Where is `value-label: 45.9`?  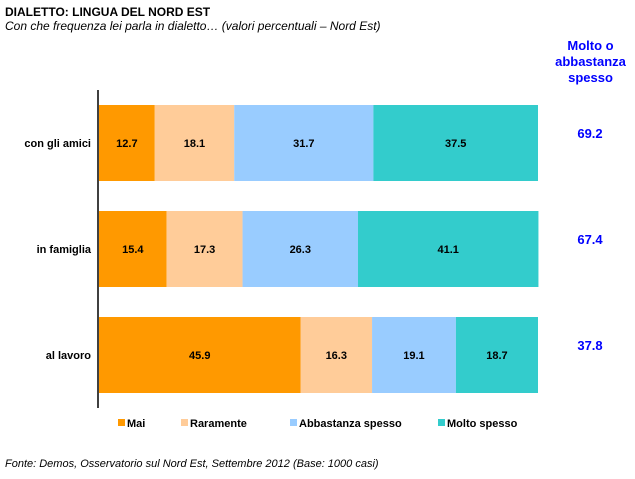 value-label: 45.9 is located at coordinates (199, 356).